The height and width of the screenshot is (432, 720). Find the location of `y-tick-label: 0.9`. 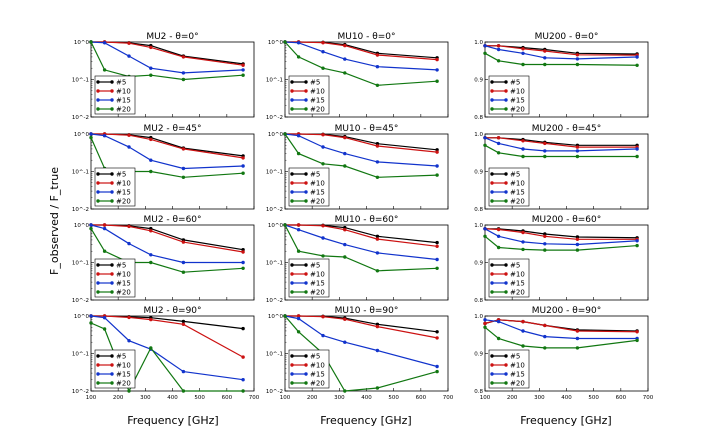

y-tick-label: 0.9 is located at coordinates (478, 264).